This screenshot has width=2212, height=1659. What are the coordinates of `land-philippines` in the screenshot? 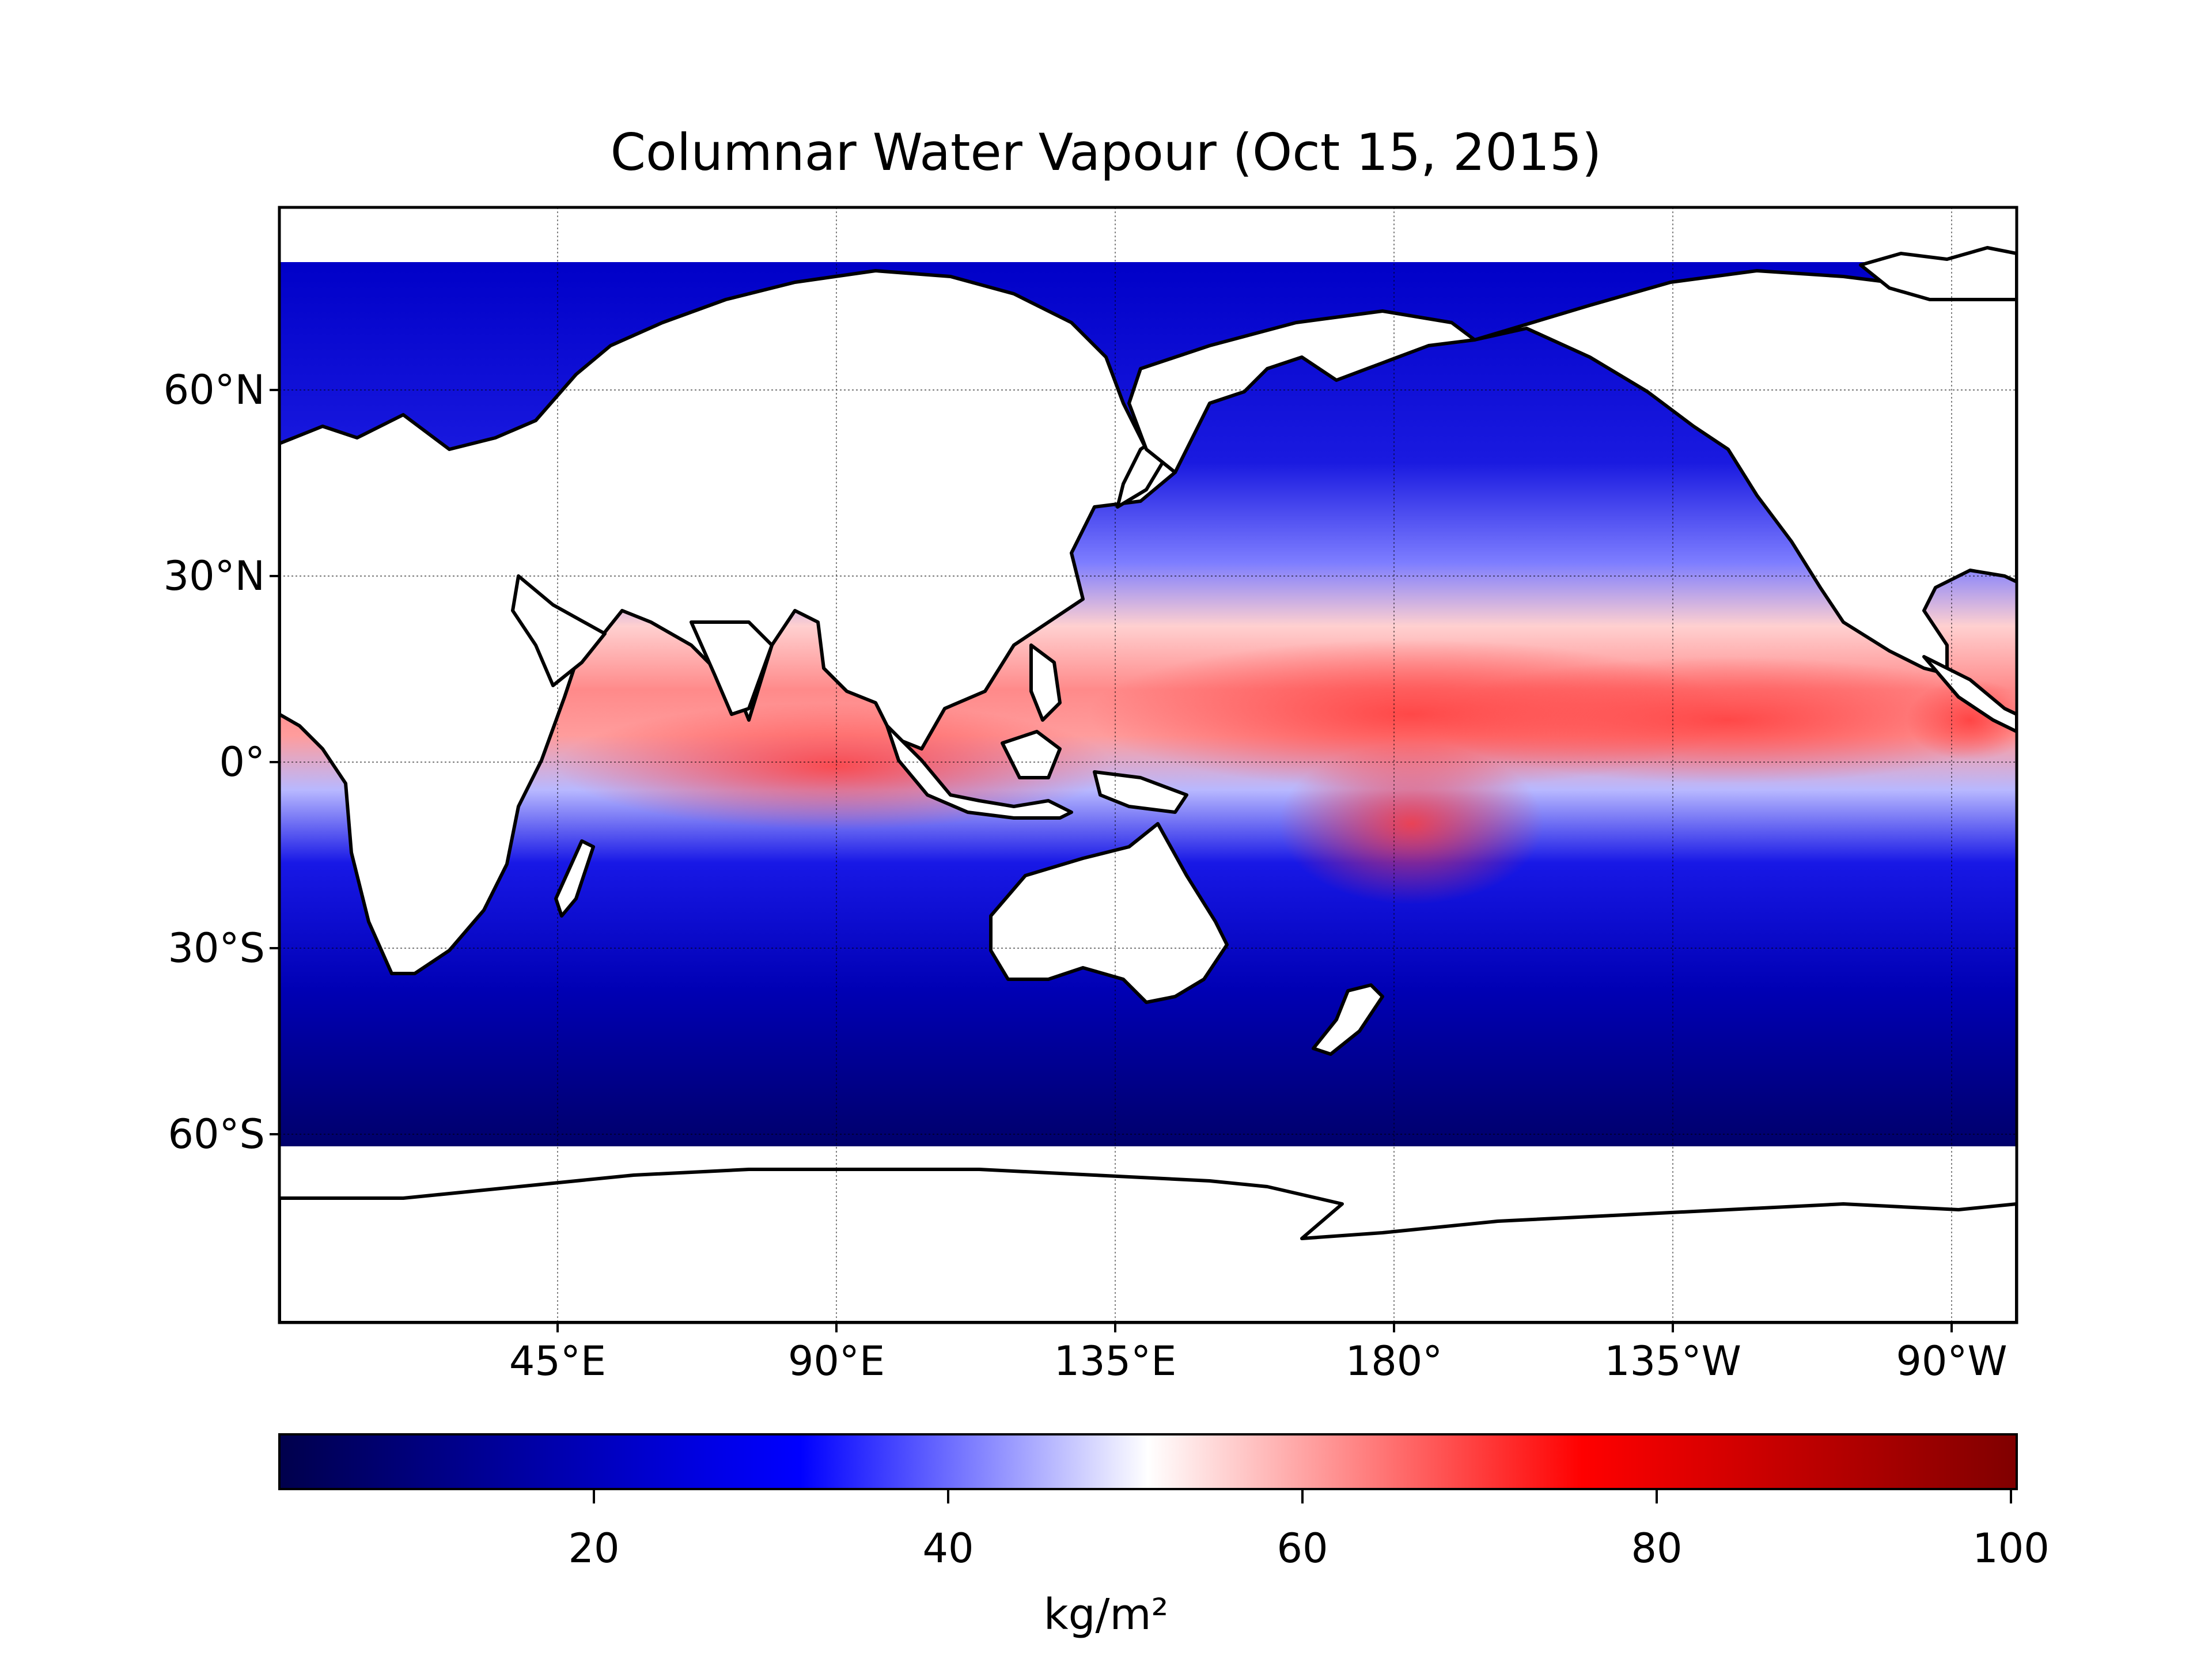 It's located at (1045, 682).